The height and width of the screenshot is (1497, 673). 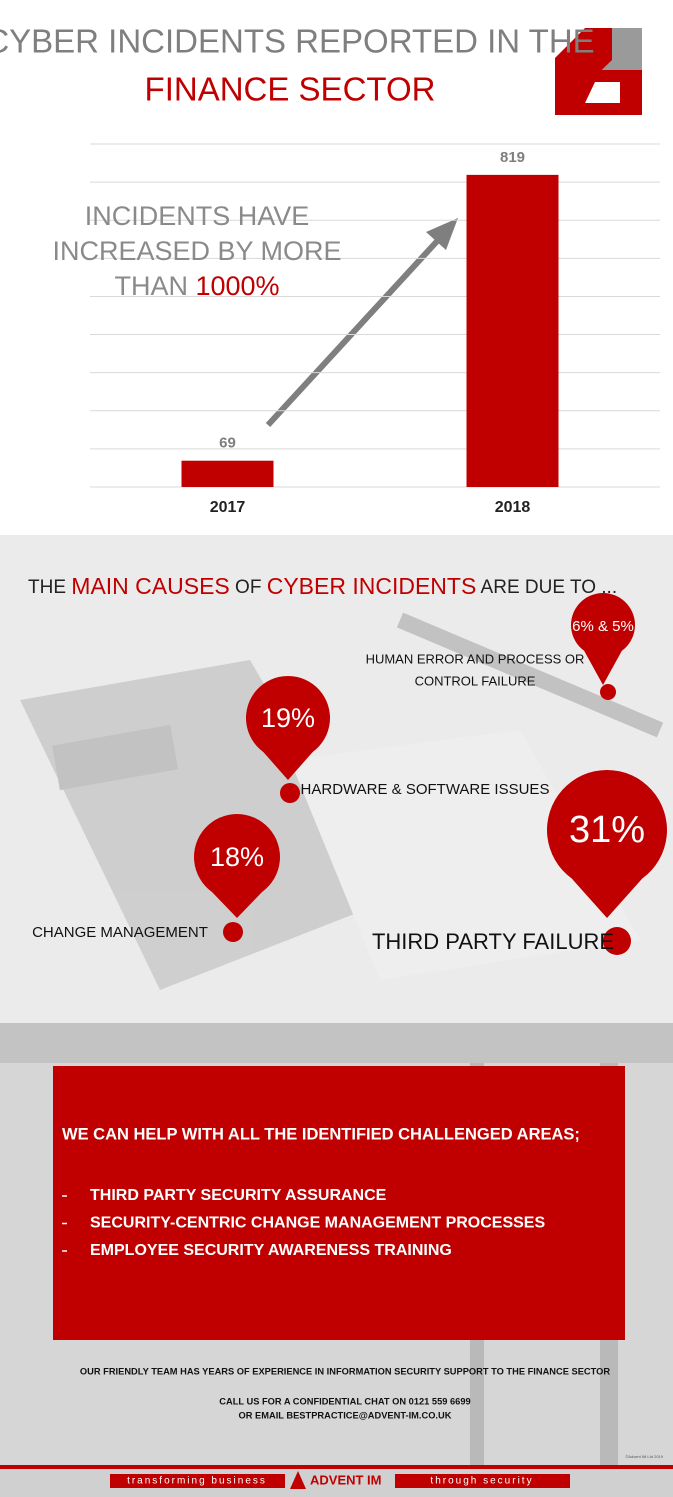 I want to click on causes-title-part: THE, so click(x=47, y=587).